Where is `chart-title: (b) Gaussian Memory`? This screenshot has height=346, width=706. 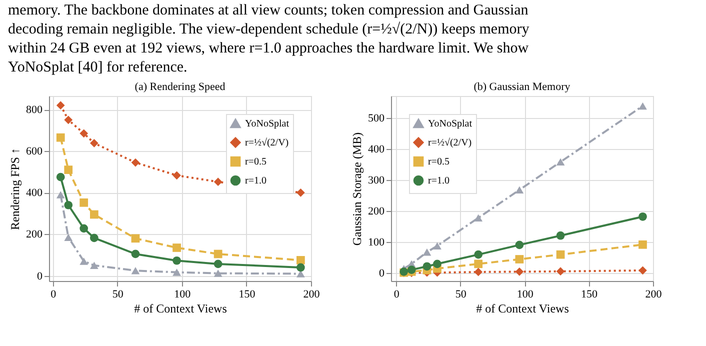 chart-title: (b) Gaussian Memory is located at coordinates (522, 87).